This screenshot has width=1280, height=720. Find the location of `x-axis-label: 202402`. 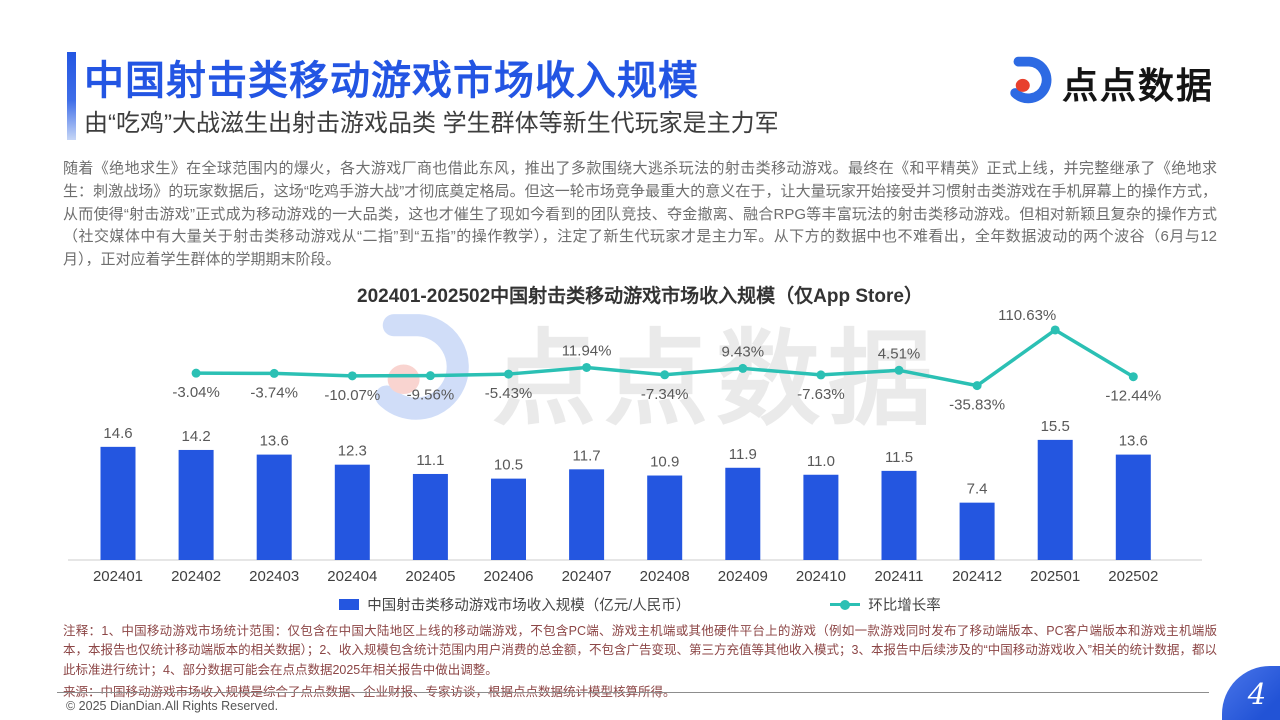

x-axis-label: 202402 is located at coordinates (196, 576).